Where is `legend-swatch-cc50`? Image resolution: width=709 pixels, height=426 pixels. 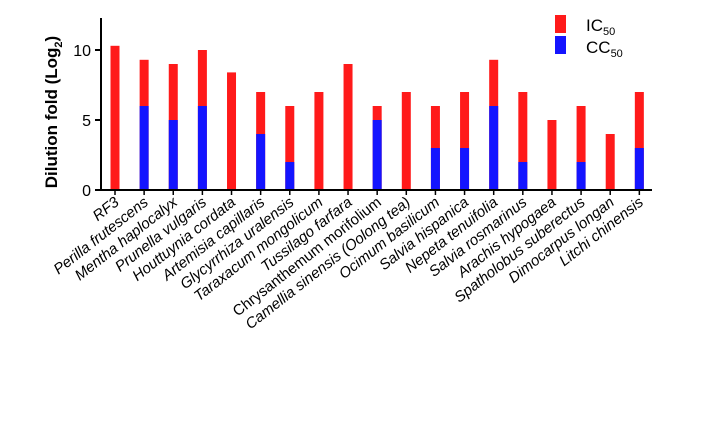
legend-swatch-cc50 is located at coordinates (560, 45).